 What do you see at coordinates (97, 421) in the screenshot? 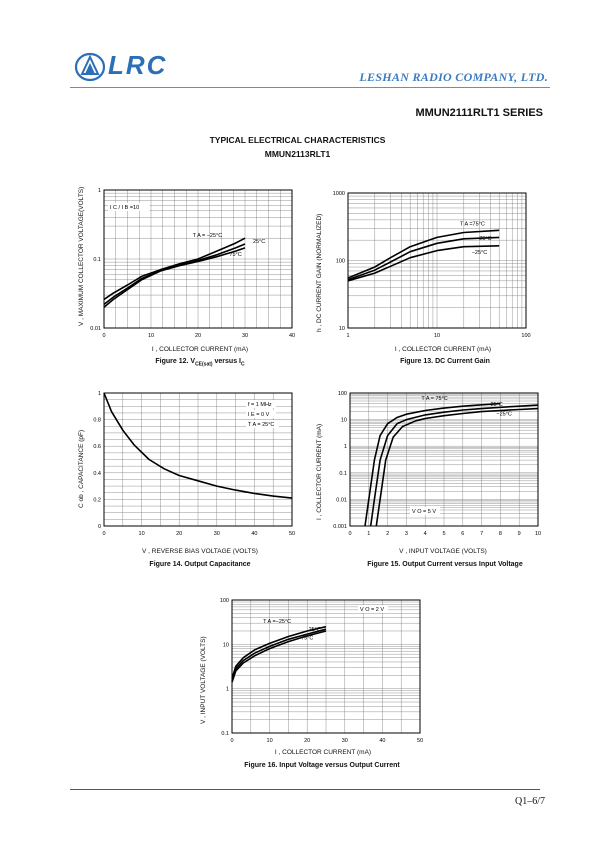
I see `fig14-ytick: 0.8` at bounding box center [97, 421].